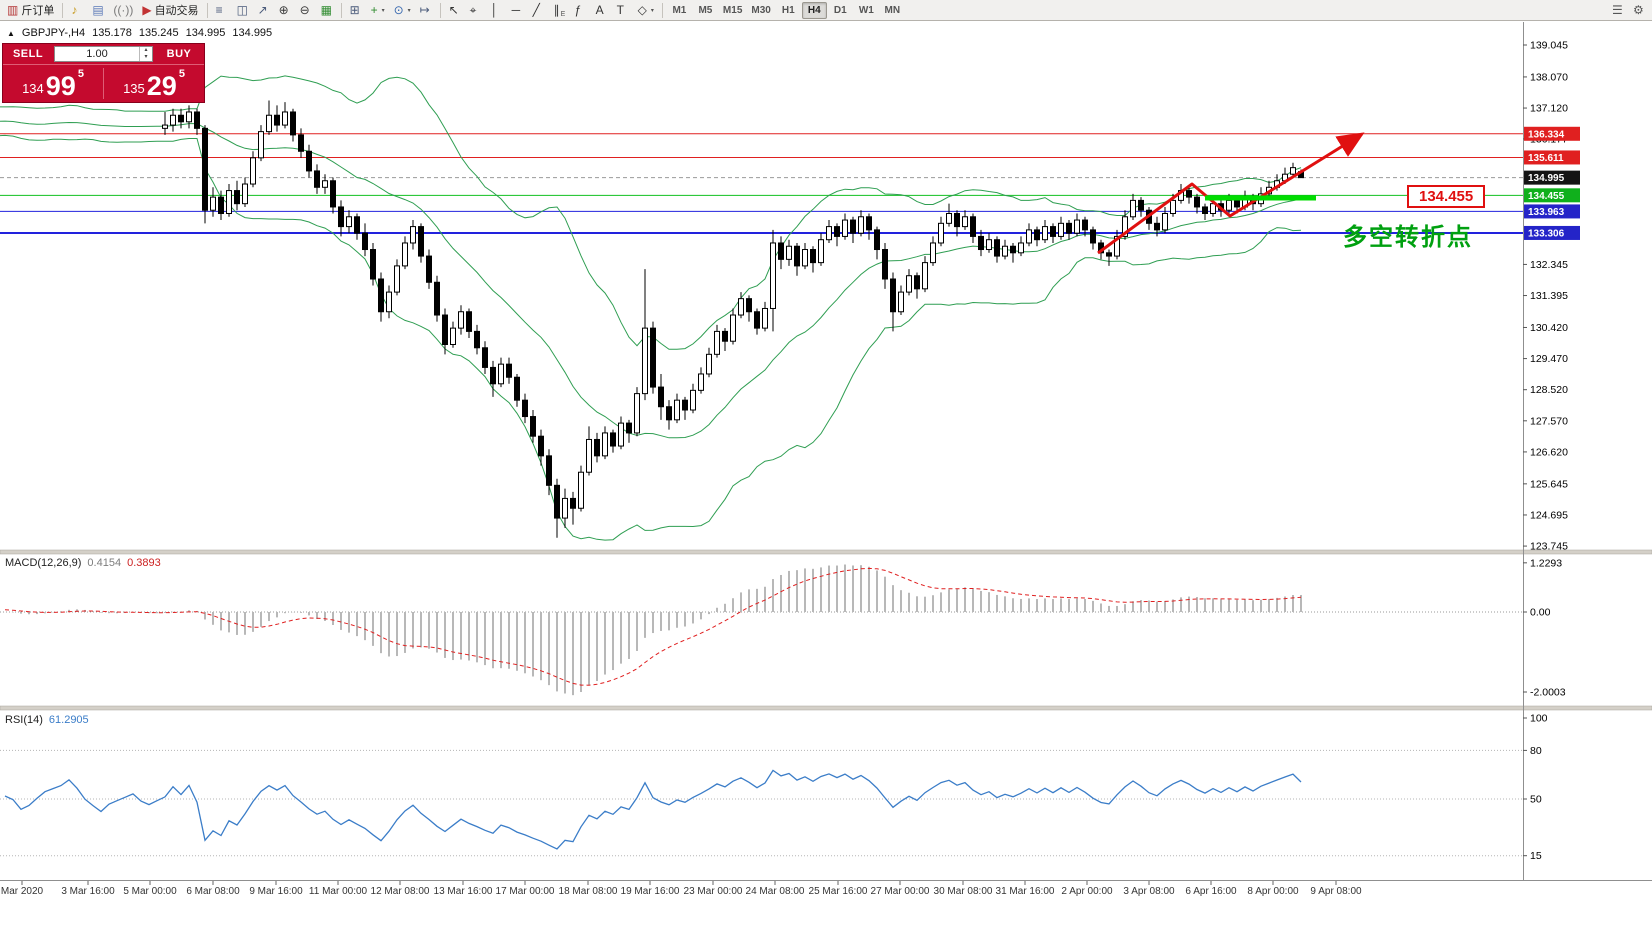  Describe the element at coordinates (402, 10) in the screenshot. I see `profiles-icon: ⊙ ▾` at that location.